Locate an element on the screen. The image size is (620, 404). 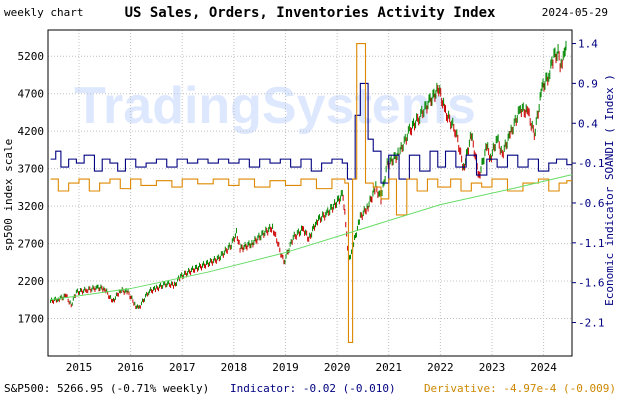
y-tick-right-label: -1.6 is located at coordinates (591, 283).